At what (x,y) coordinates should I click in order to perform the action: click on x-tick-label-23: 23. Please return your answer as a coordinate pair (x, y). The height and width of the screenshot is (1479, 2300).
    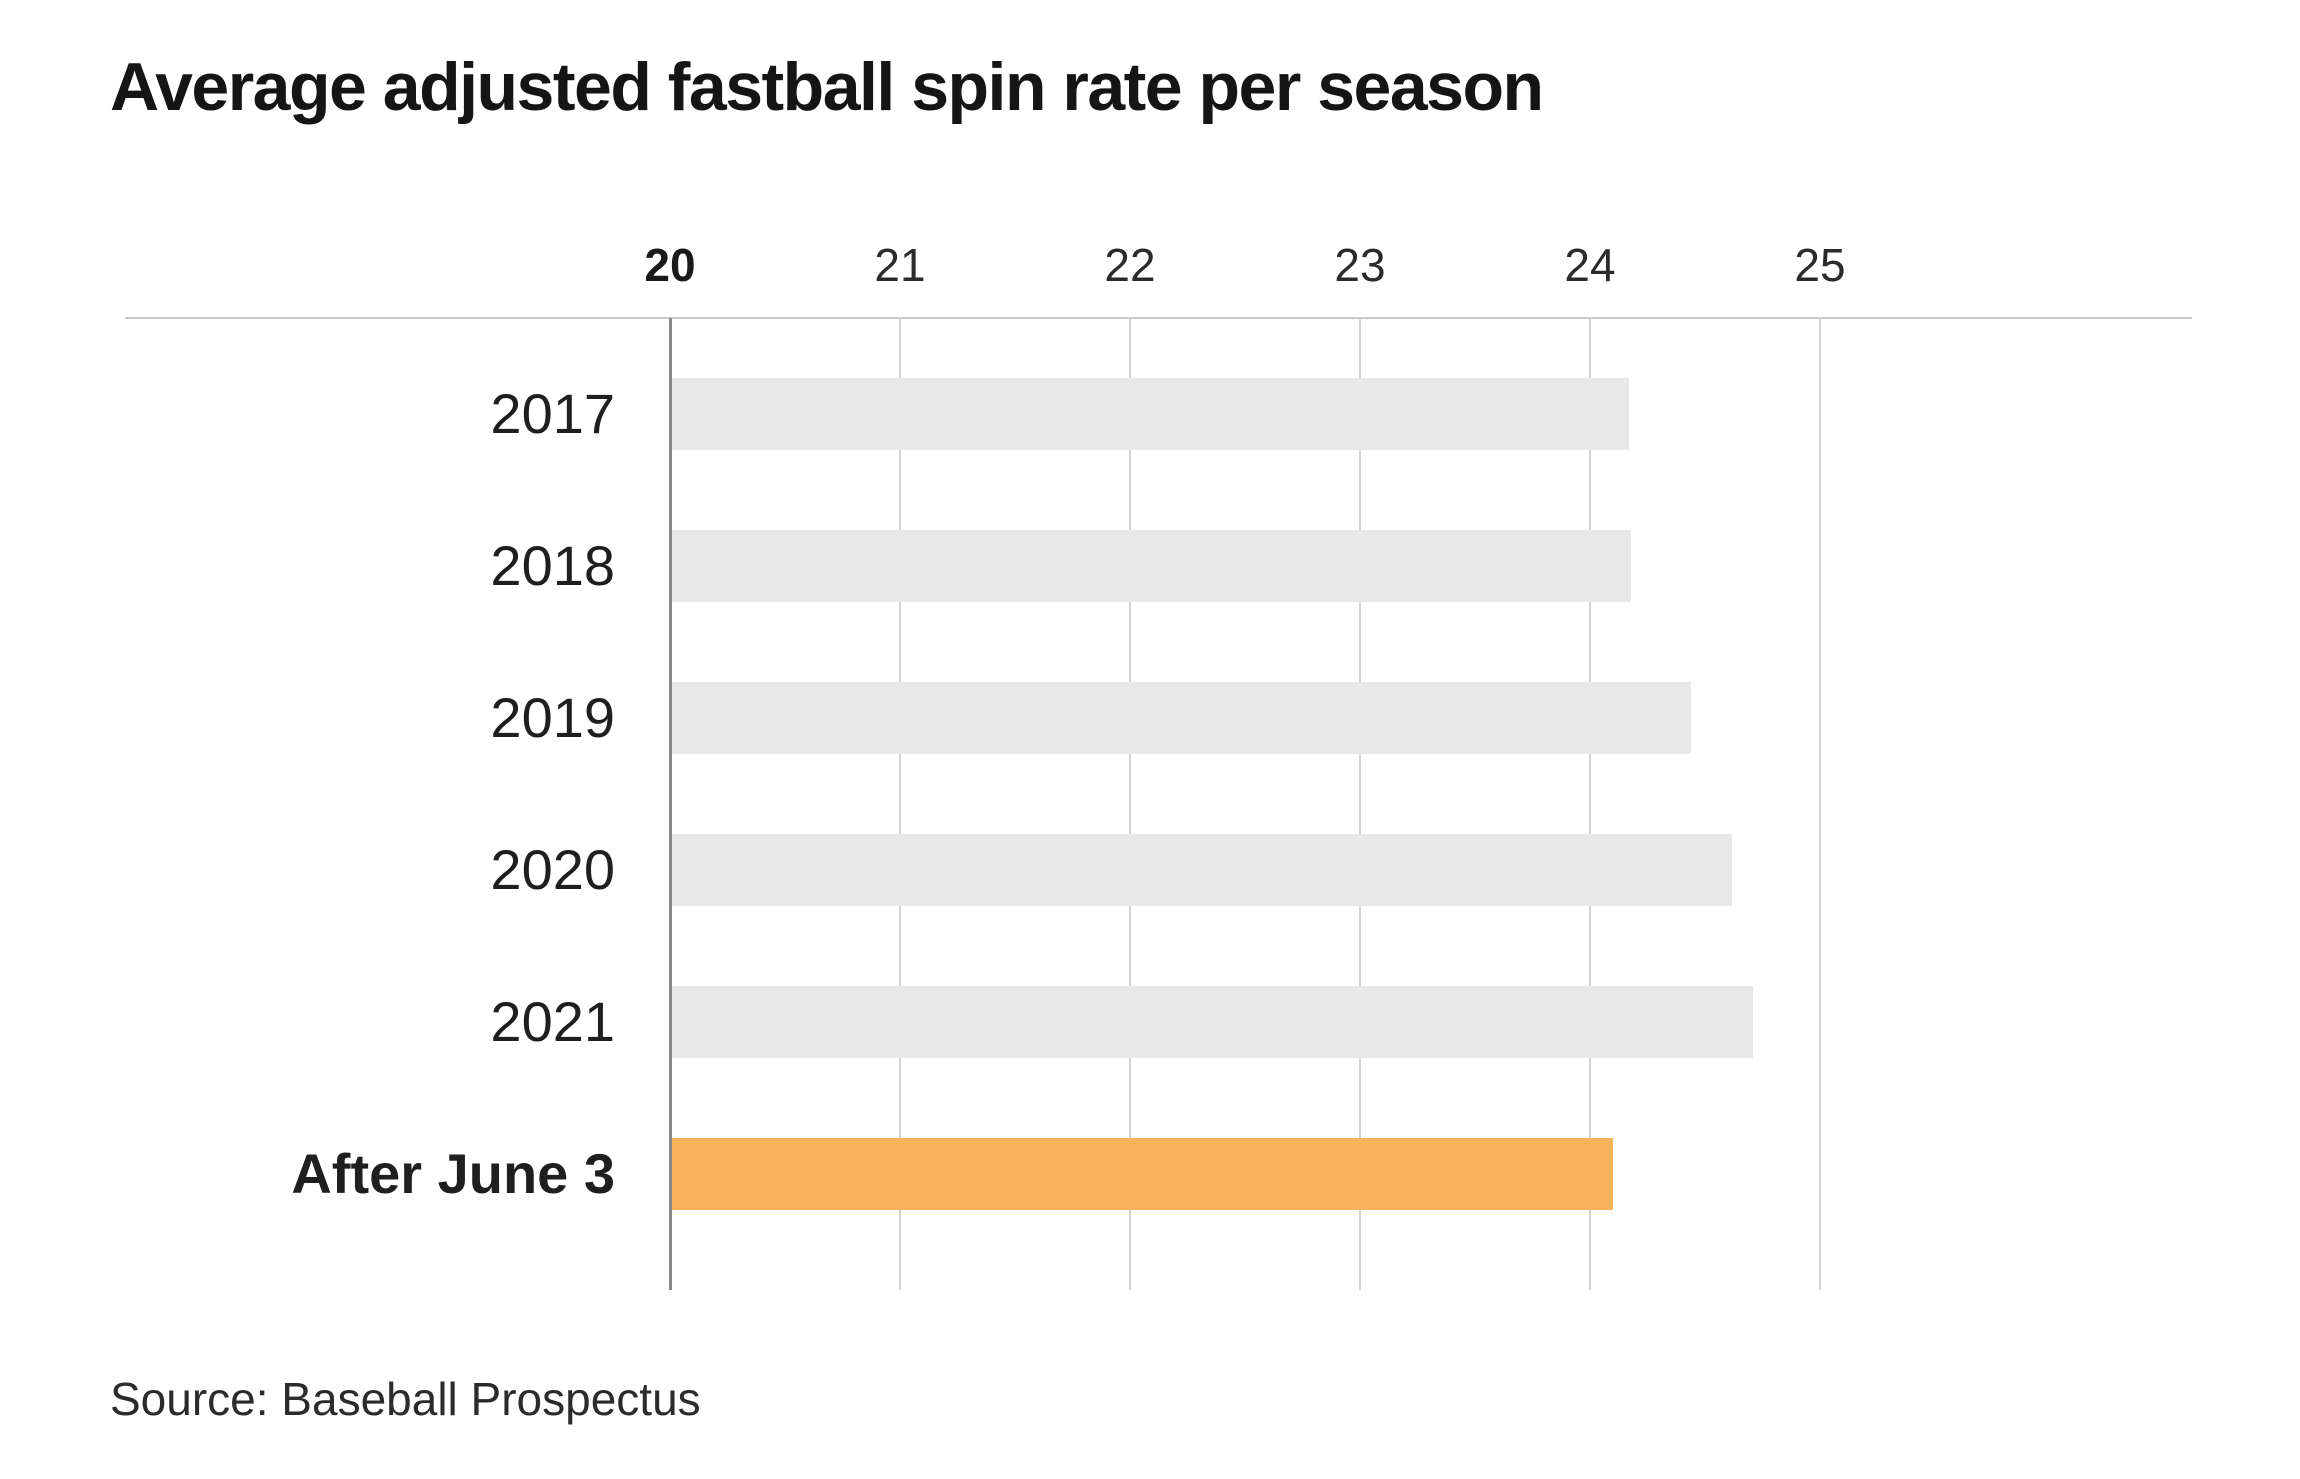
    Looking at the image, I should click on (1360, 265).